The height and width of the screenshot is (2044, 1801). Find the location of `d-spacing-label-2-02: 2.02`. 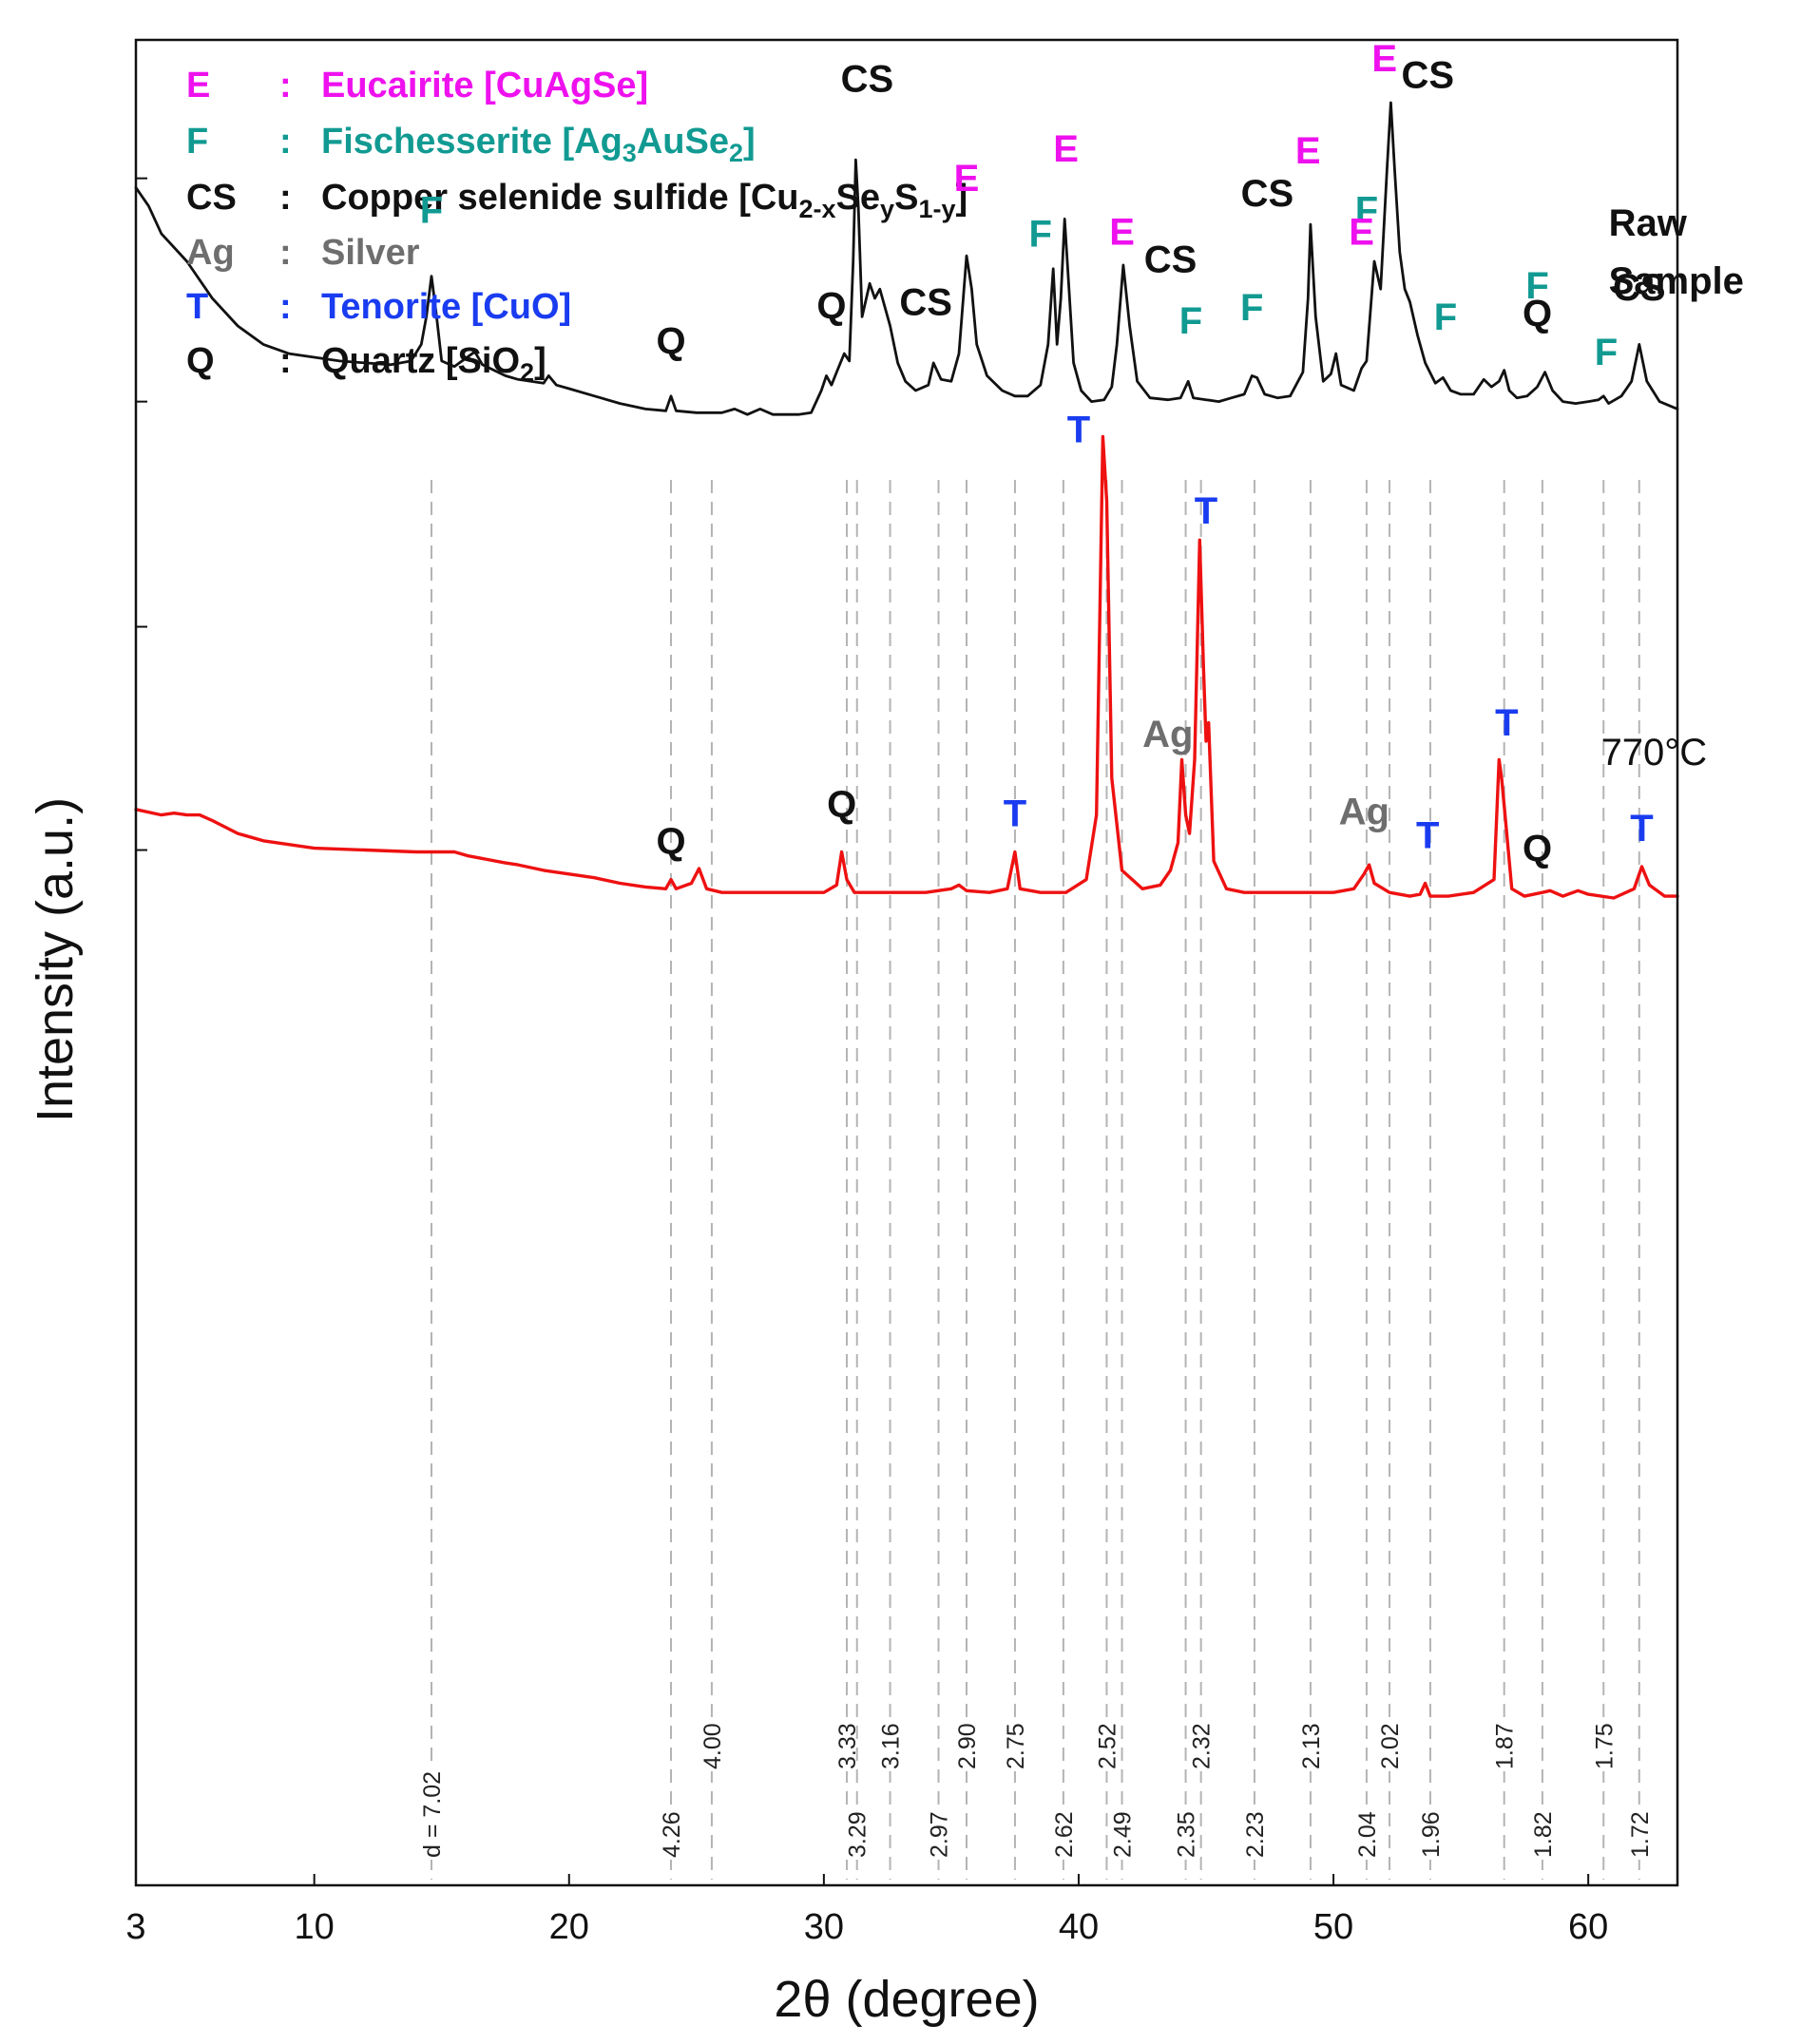

d-spacing-label-2-02: 2.02 is located at coordinates (1390, 1746).